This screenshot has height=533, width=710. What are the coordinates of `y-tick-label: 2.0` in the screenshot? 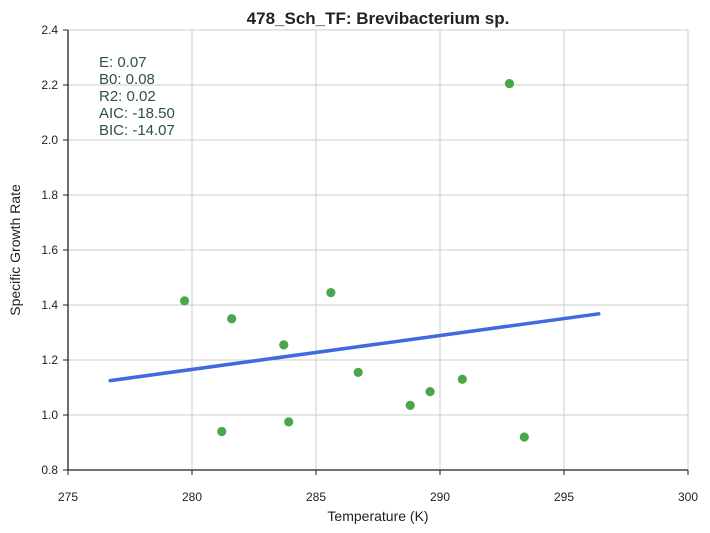 It's located at (49, 140).